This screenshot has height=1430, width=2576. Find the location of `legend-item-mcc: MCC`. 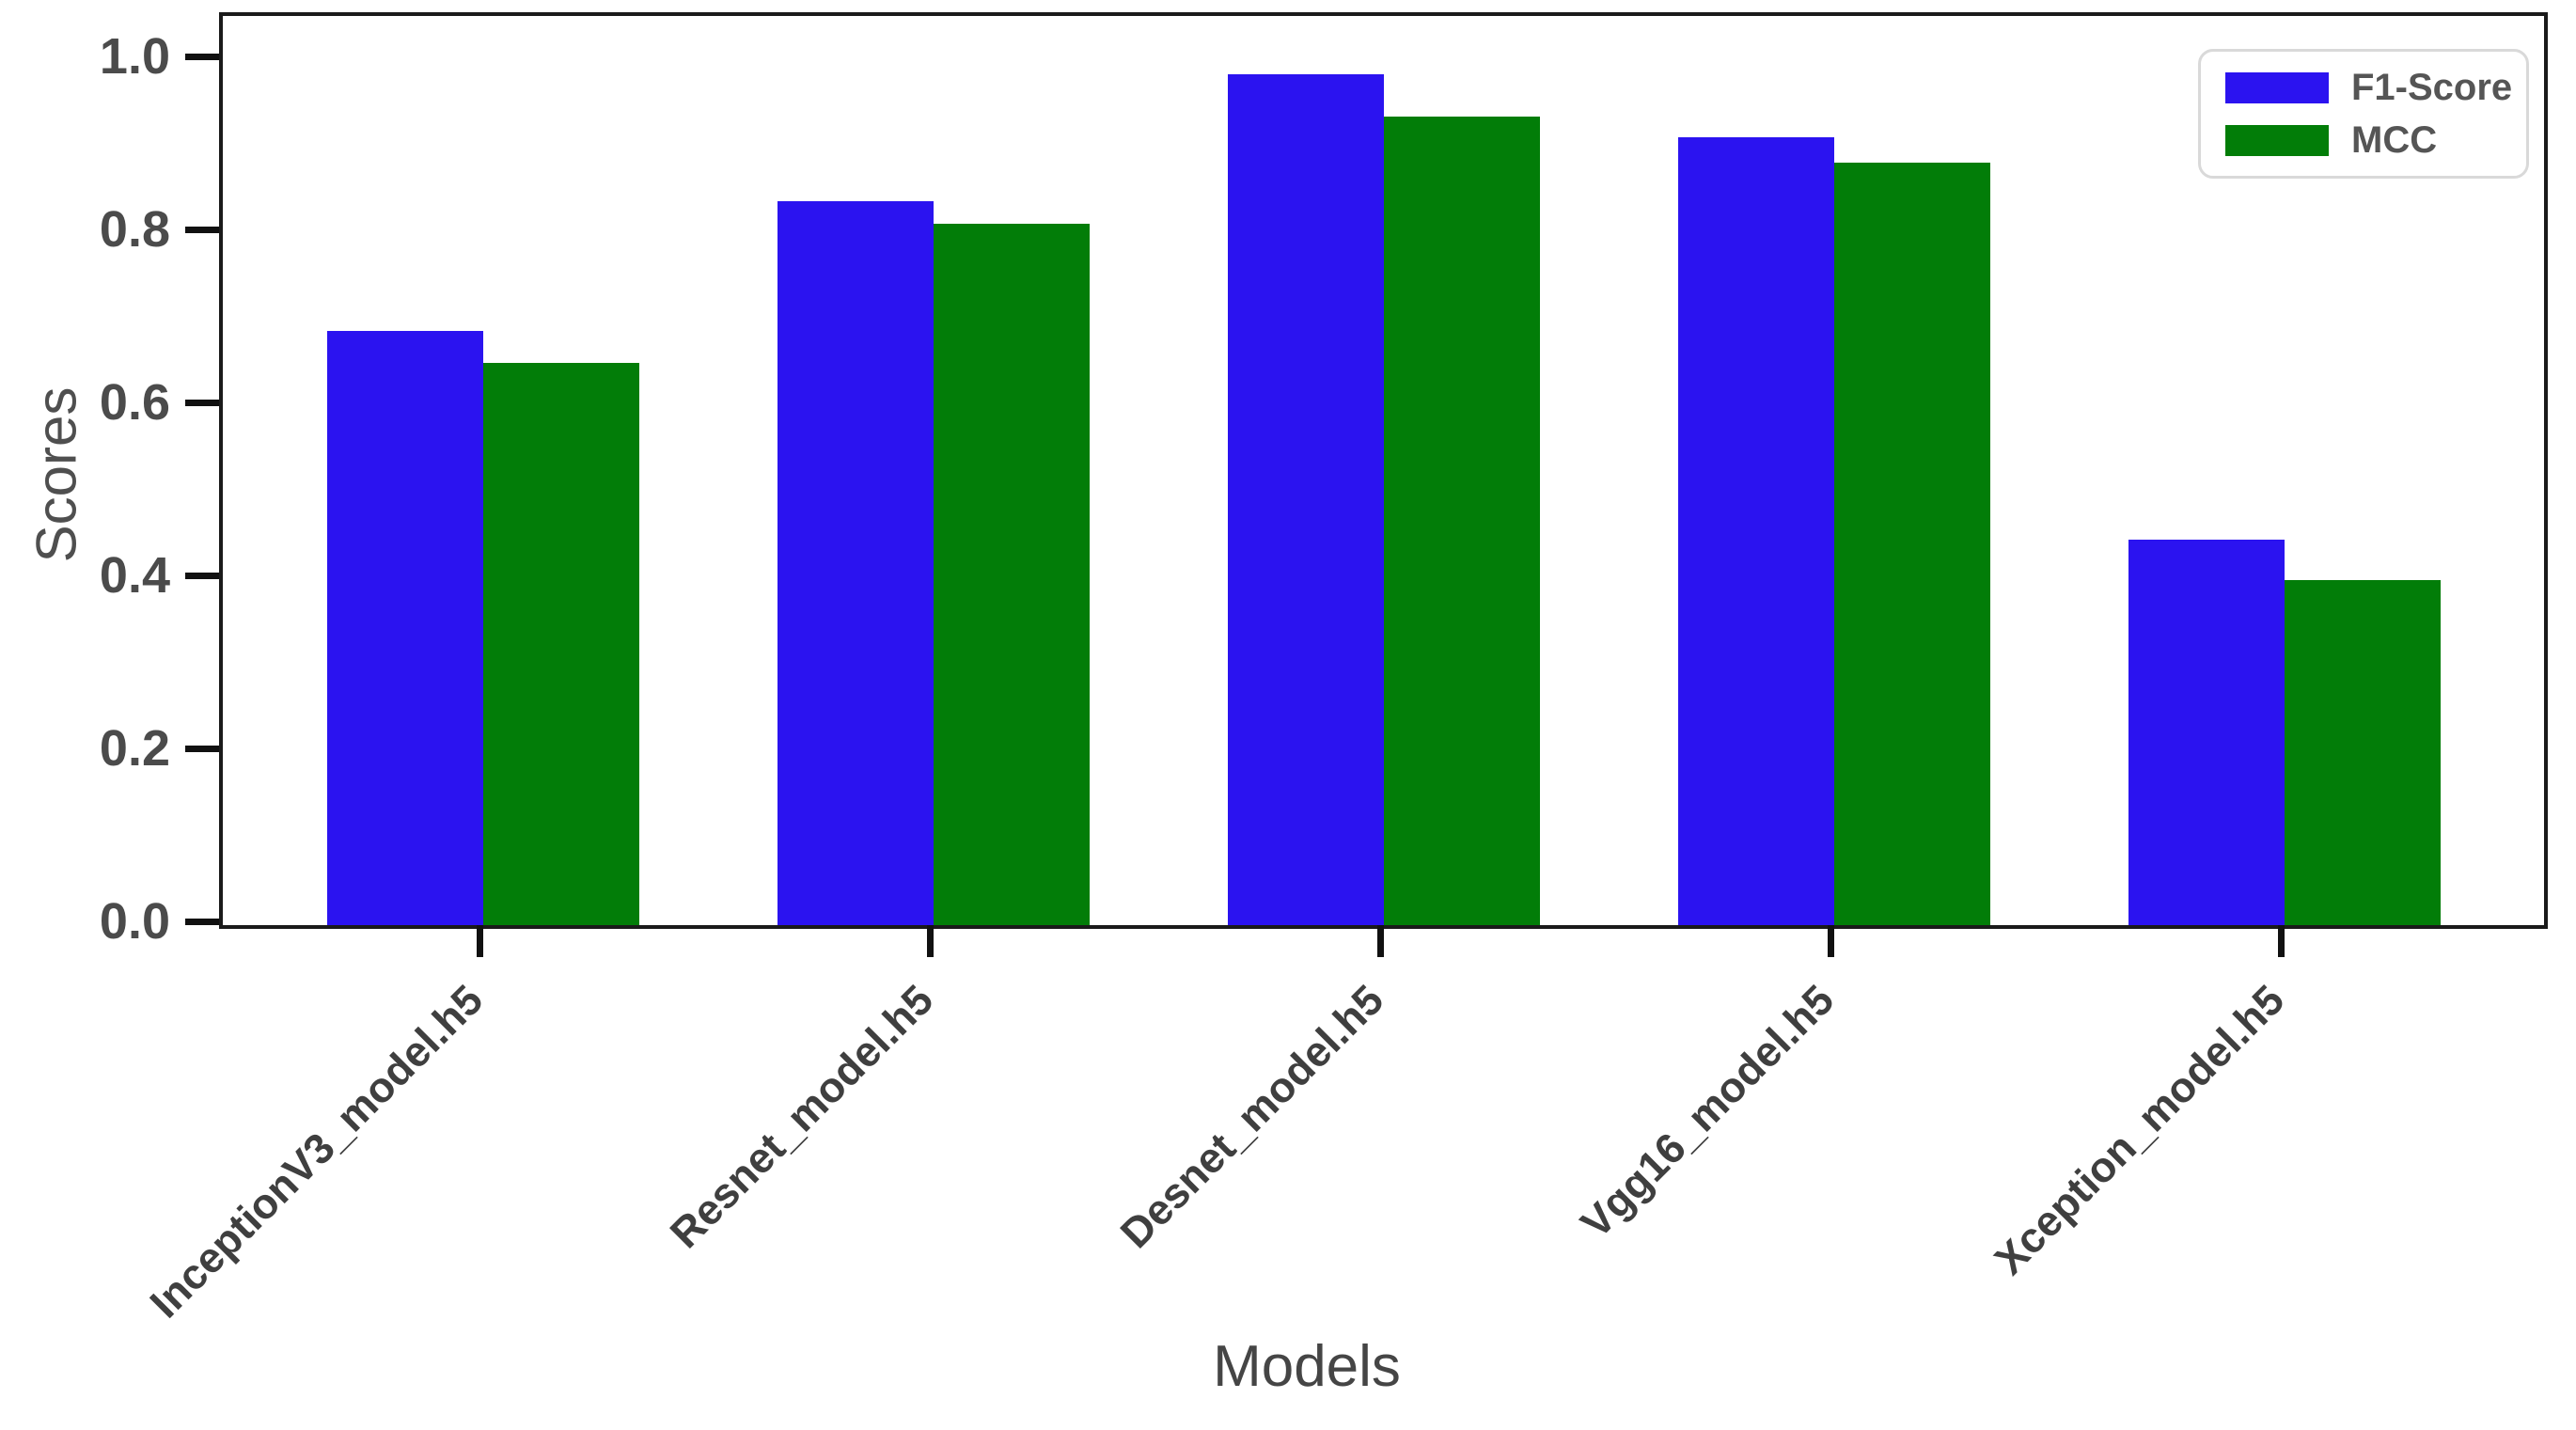

legend-item-mcc: MCC is located at coordinates (2364, 140).